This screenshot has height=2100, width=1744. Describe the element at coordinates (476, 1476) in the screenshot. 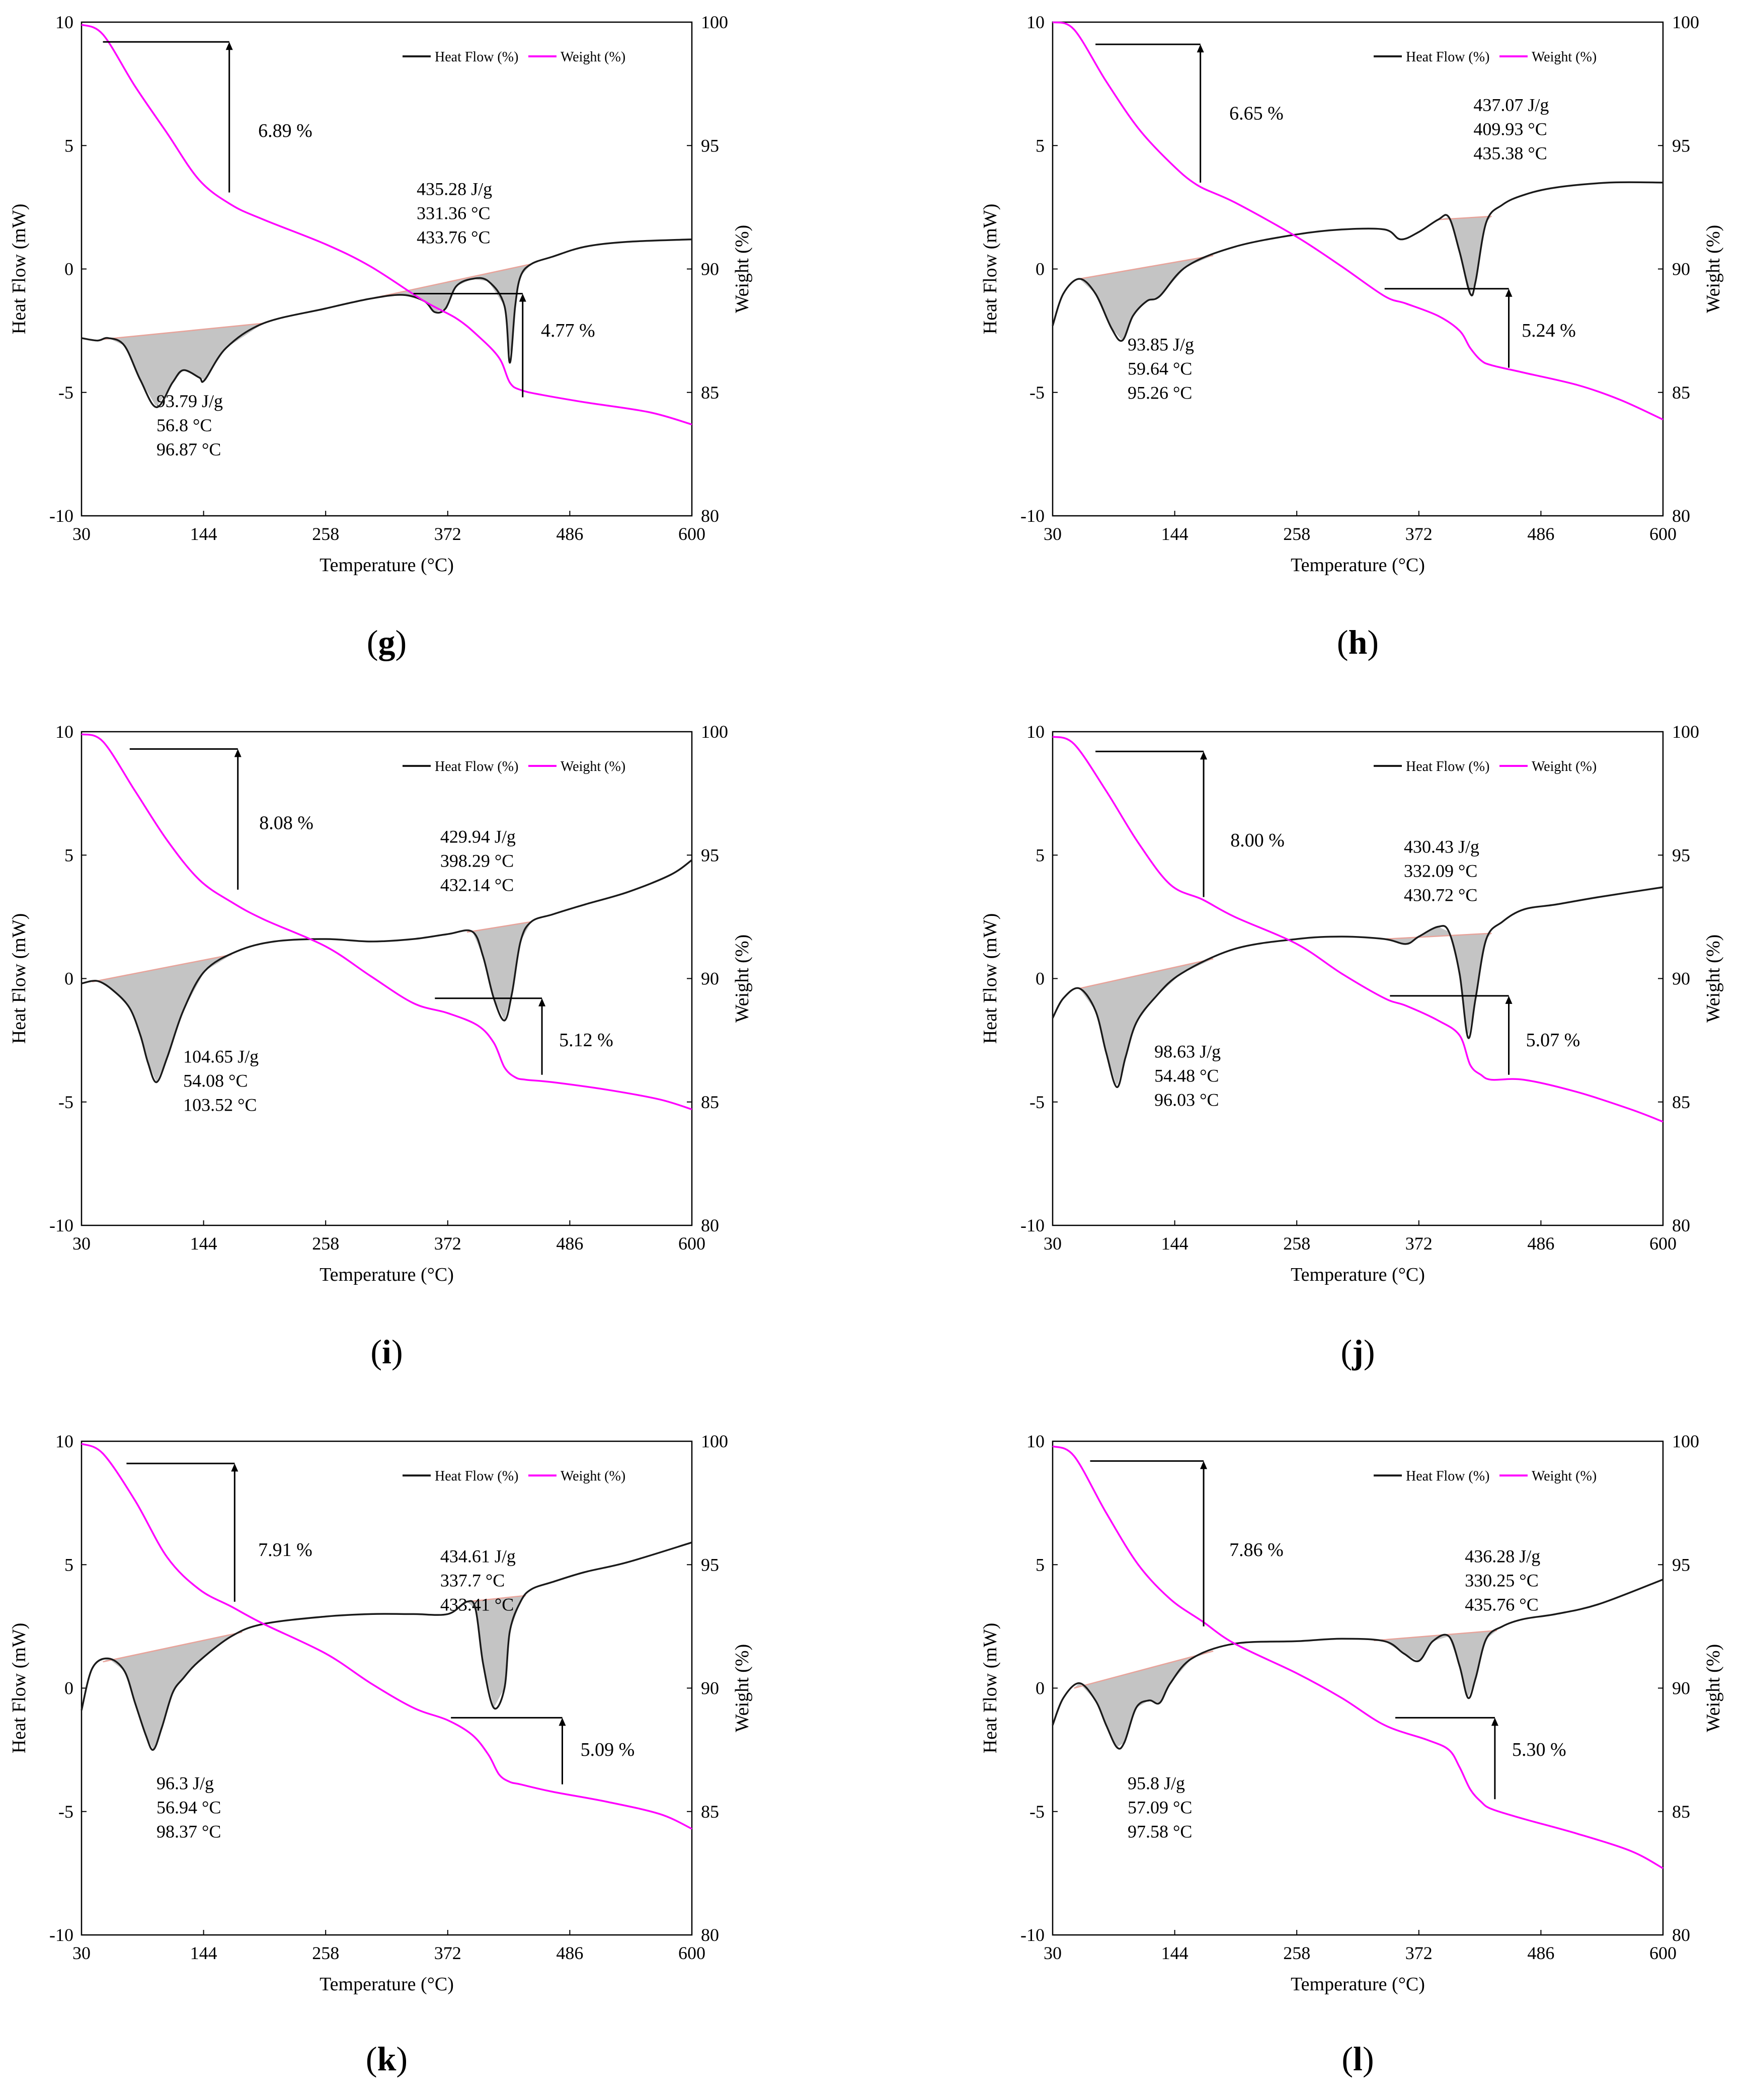

I see `legend-heat-flow-label: Heat Flow (%)` at that location.